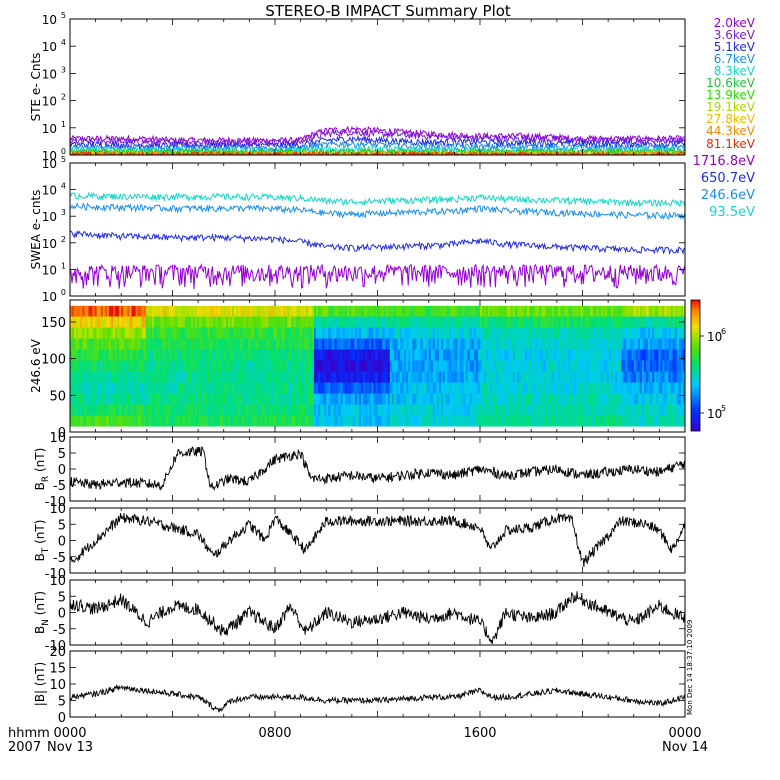  Describe the element at coordinates (63, 42) in the screenshot. I see `y-tick-exponent: 4` at that location.